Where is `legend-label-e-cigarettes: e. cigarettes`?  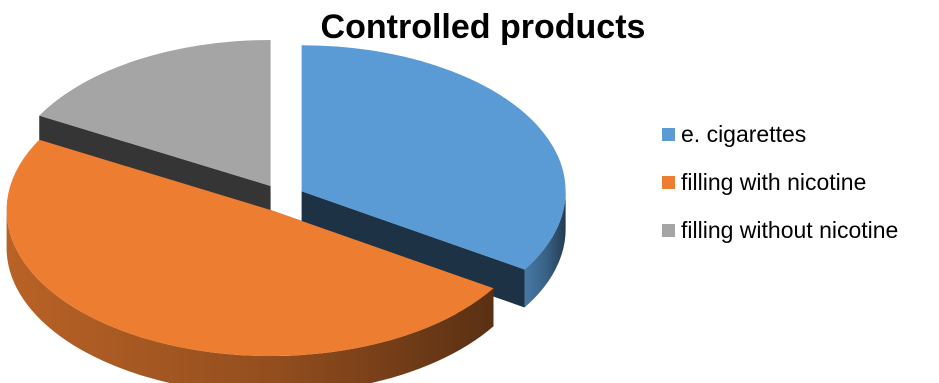
legend-label-e-cigarettes: e. cigarettes is located at coordinates (744, 133).